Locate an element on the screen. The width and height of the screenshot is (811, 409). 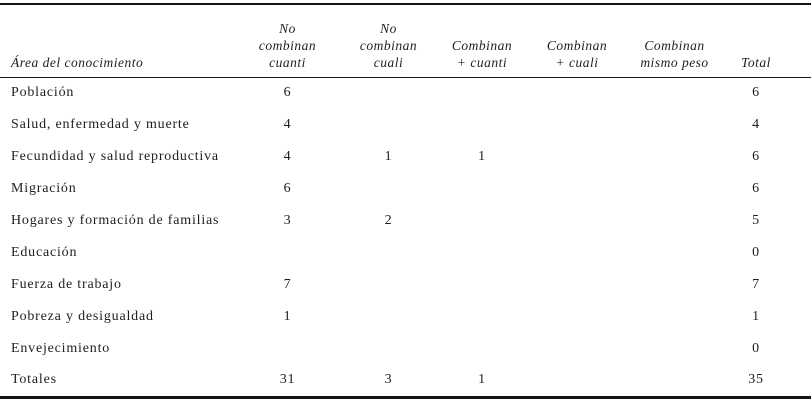
cell-no-combinan-cuanti: 31 is located at coordinates (287, 380).